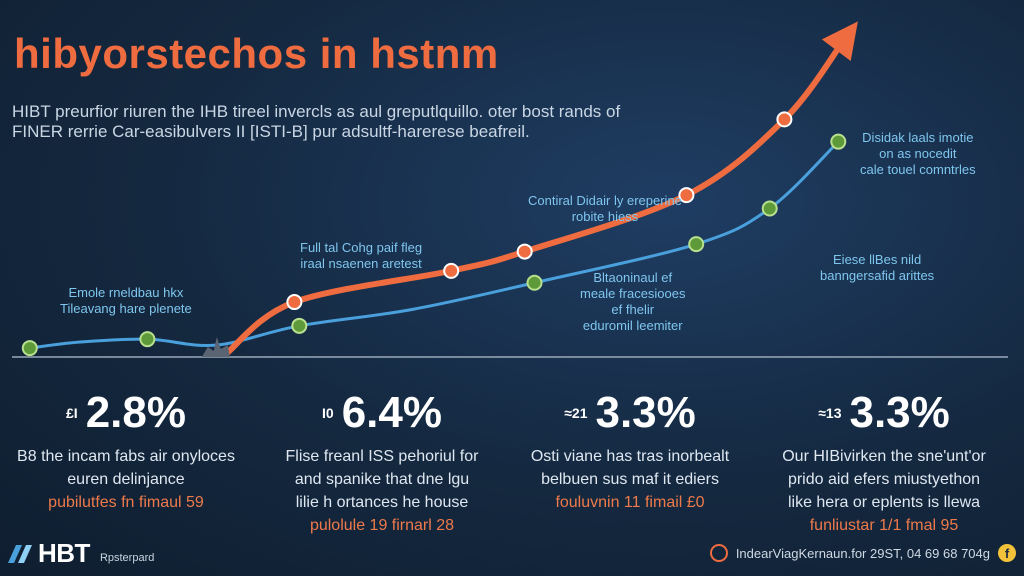  Describe the element at coordinates (64, 553) in the screenshot. I see `logo-text: HBT` at that location.